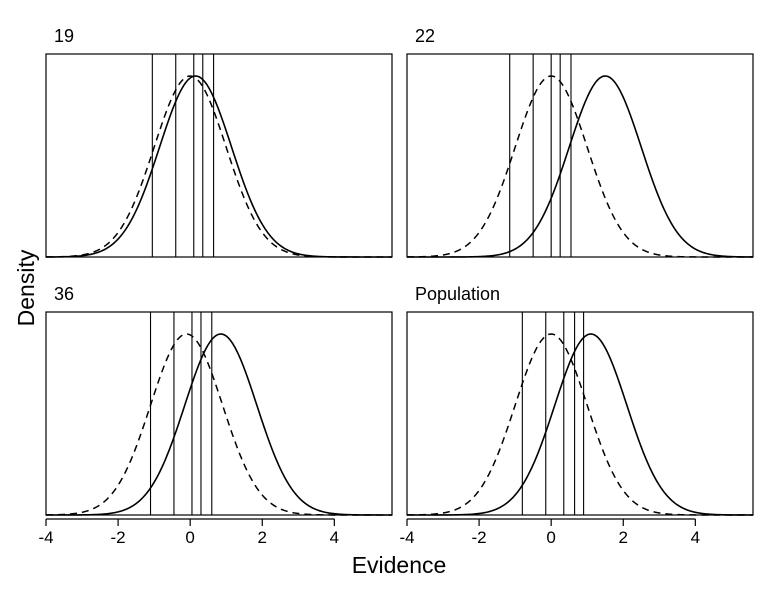  I want to click on panel-title: Population, so click(457, 294).